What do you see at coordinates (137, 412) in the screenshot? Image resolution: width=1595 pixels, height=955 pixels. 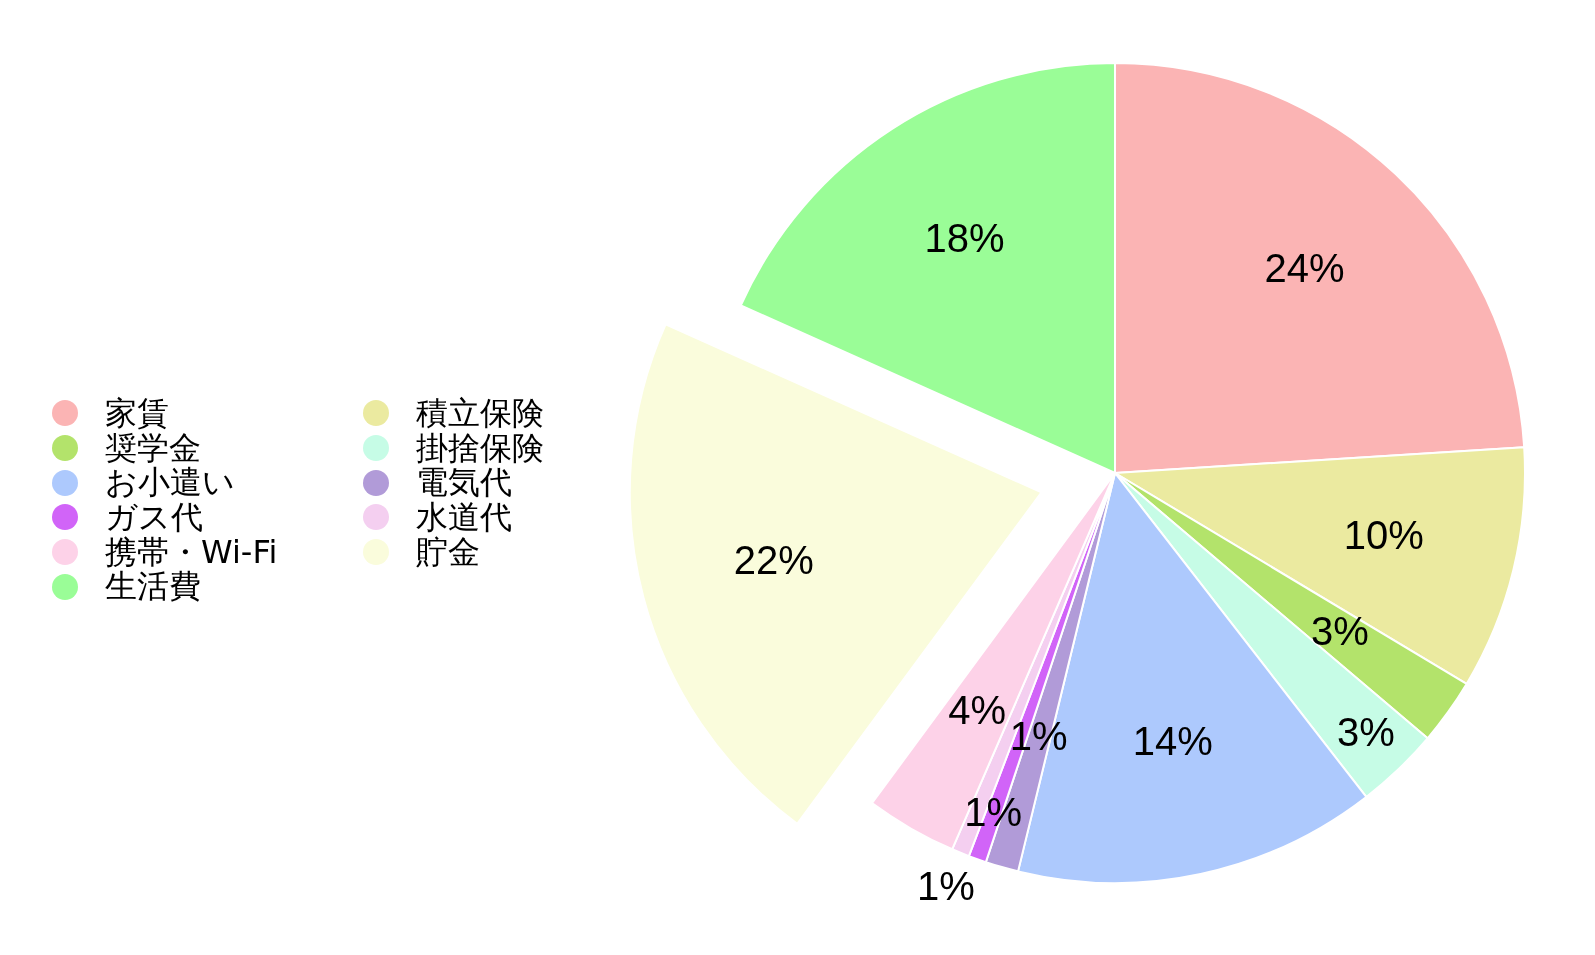 I see `legend-label: 家賃` at bounding box center [137, 412].